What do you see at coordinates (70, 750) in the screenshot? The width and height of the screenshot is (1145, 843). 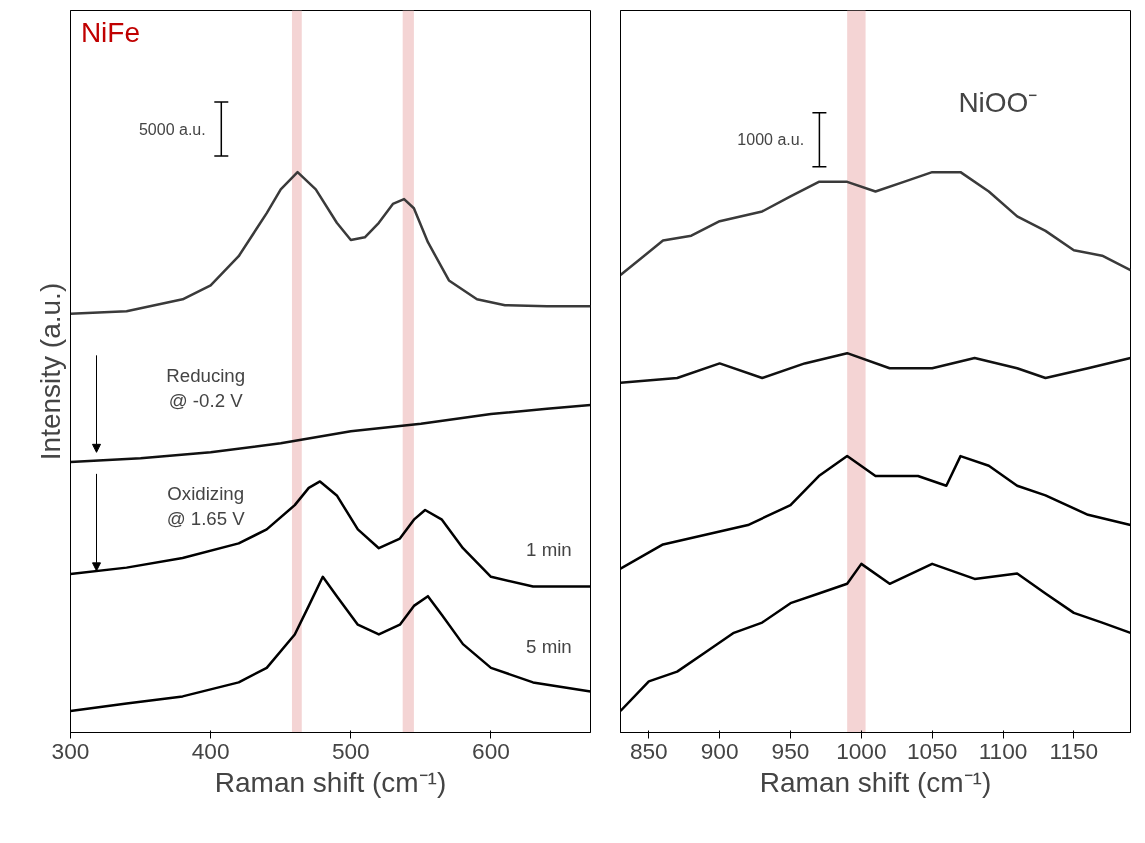 I see `x-tick-label: 300` at bounding box center [70, 750].